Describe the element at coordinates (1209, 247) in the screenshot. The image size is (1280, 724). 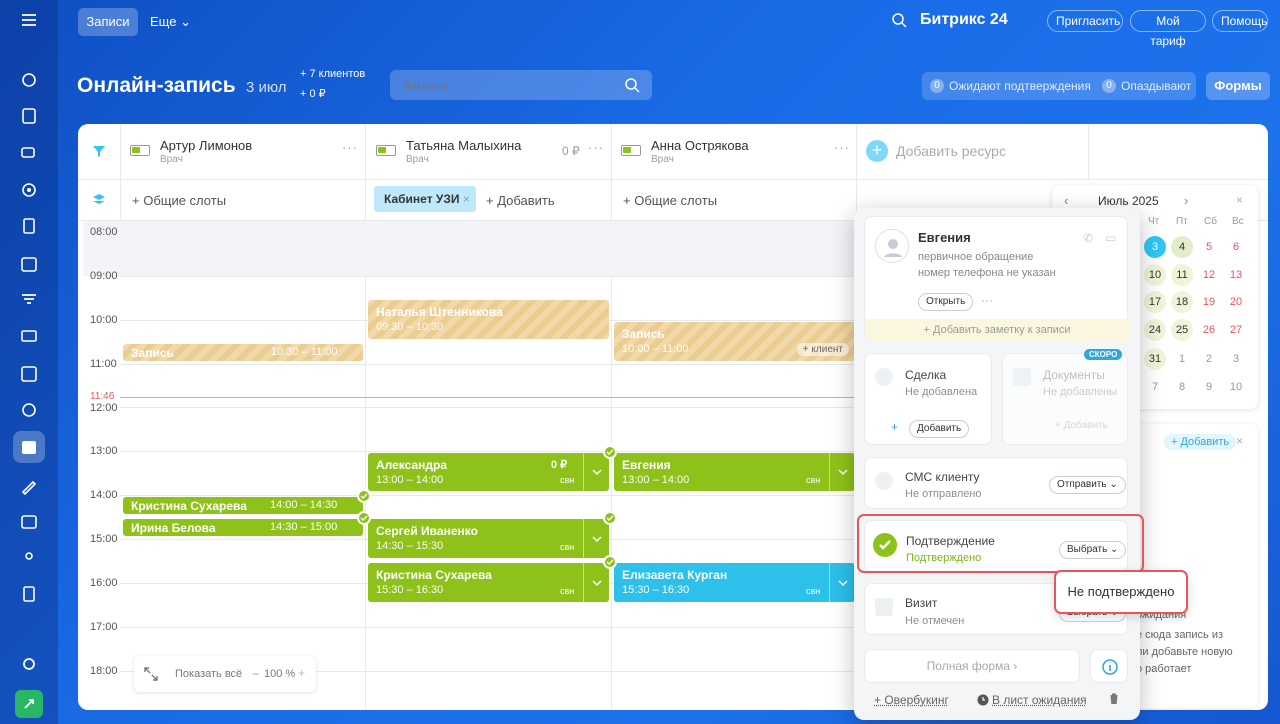
I see `calendar-day: 5` at that location.